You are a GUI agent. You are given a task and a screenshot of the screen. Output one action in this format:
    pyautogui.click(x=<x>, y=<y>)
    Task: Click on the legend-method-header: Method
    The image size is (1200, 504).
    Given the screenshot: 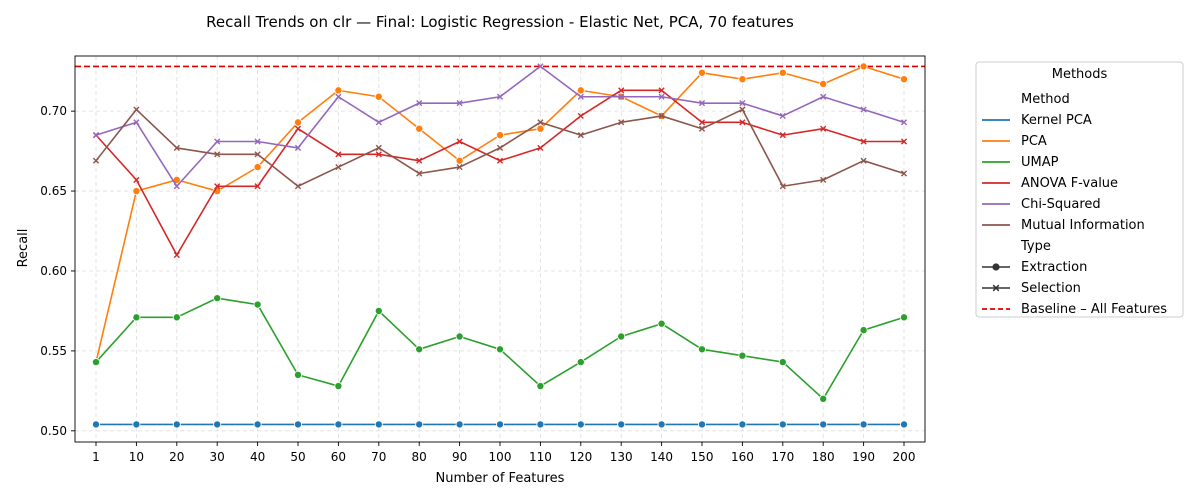 What is the action you would take?
    pyautogui.click(x=1045, y=99)
    